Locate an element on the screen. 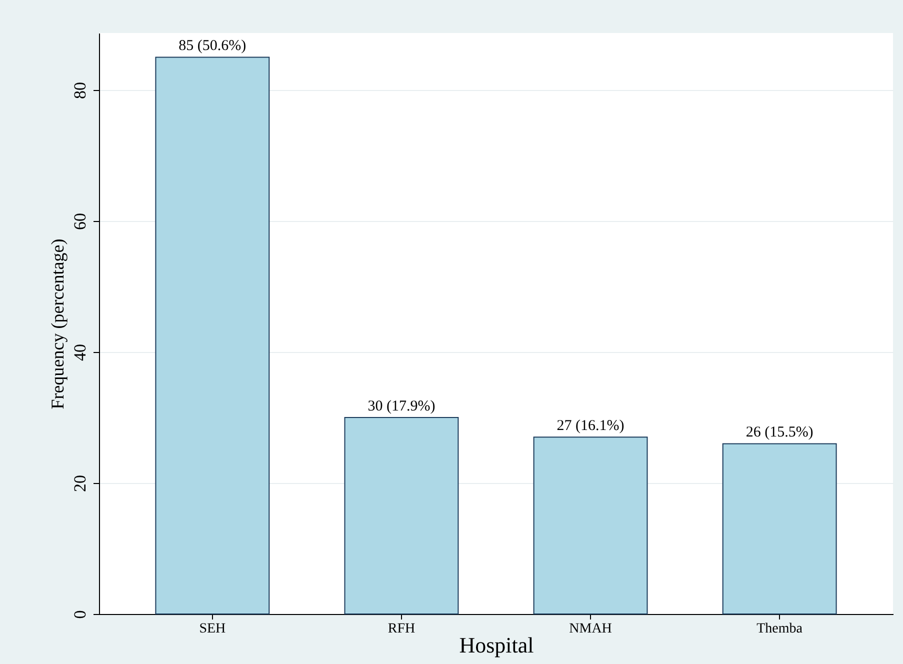 The image size is (903, 664). x-tick-label: NMAH is located at coordinates (590, 629).